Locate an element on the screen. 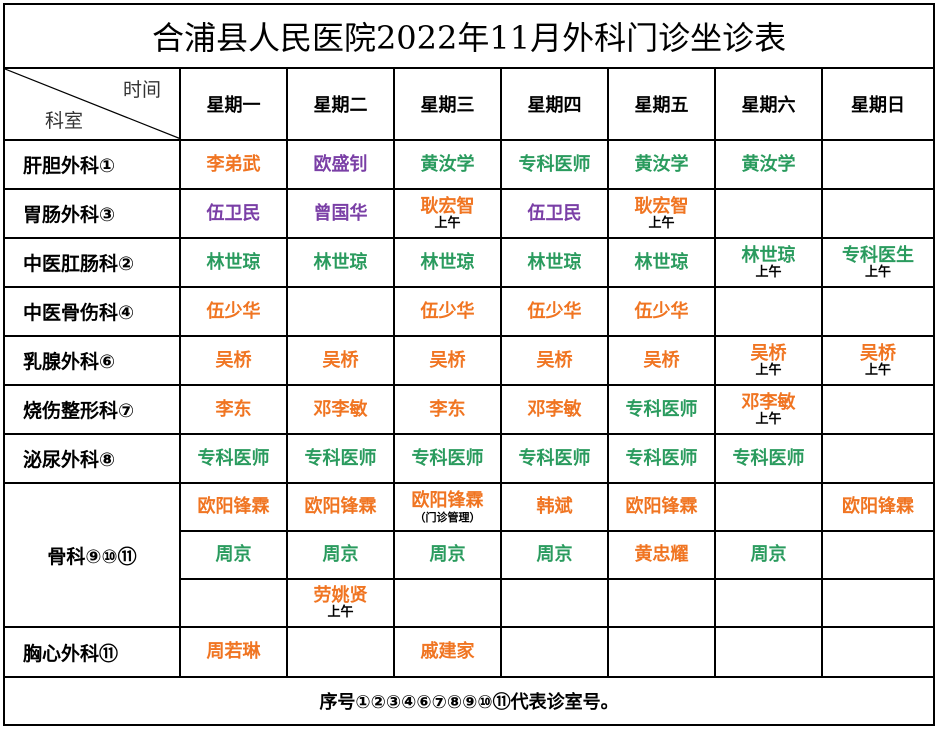 The width and height of the screenshot is (936, 735). department-name: 胸心外科⑪ is located at coordinates (92, 652).